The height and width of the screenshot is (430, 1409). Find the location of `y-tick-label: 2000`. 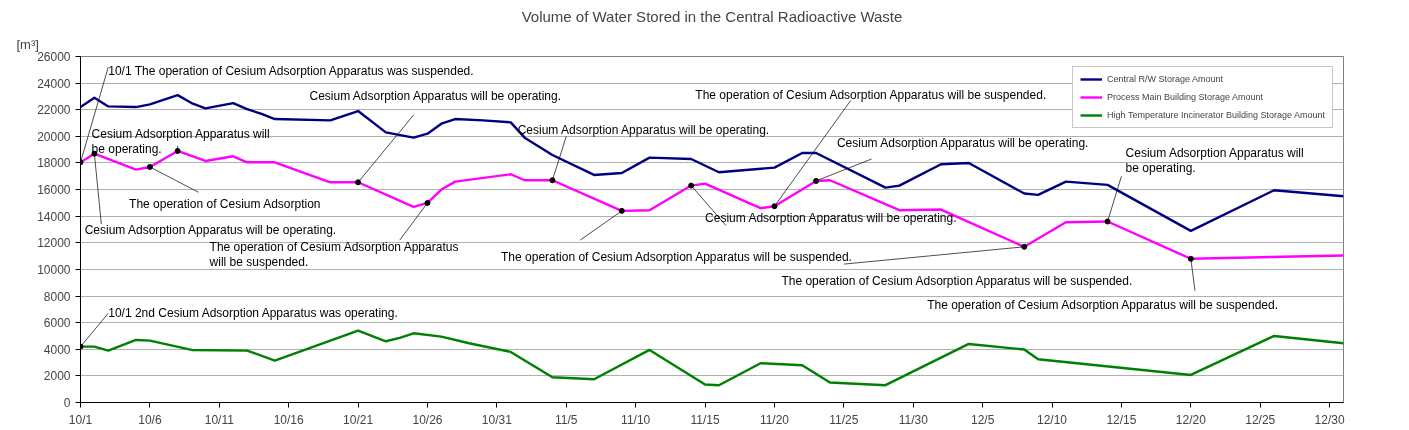

y-tick-label: 2000 is located at coordinates (57, 376).